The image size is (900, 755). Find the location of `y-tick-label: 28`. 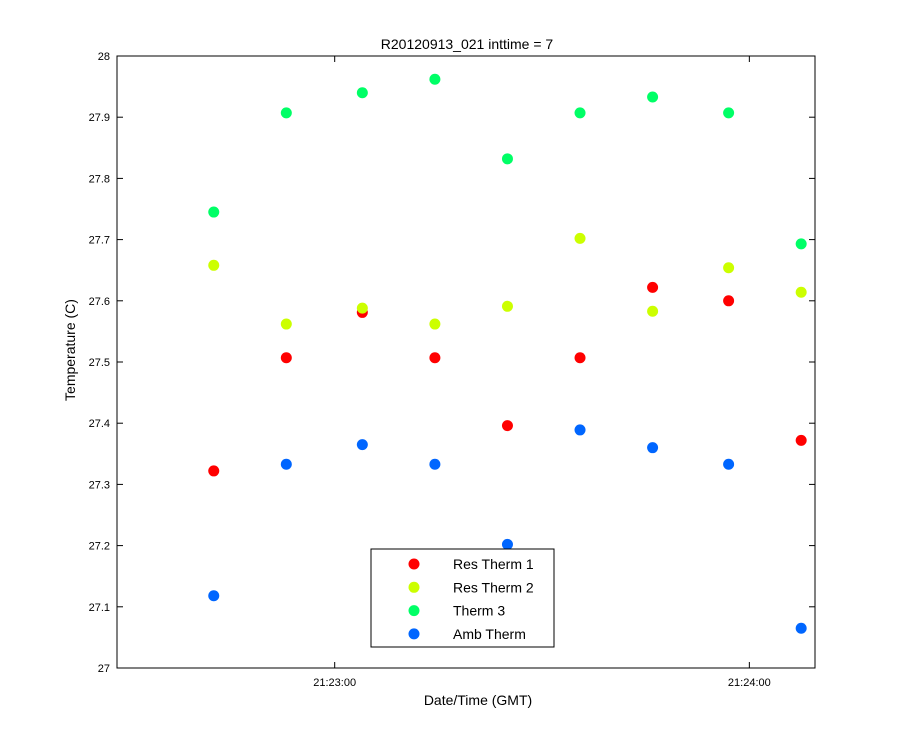

y-tick-label: 28 is located at coordinates (104, 57).